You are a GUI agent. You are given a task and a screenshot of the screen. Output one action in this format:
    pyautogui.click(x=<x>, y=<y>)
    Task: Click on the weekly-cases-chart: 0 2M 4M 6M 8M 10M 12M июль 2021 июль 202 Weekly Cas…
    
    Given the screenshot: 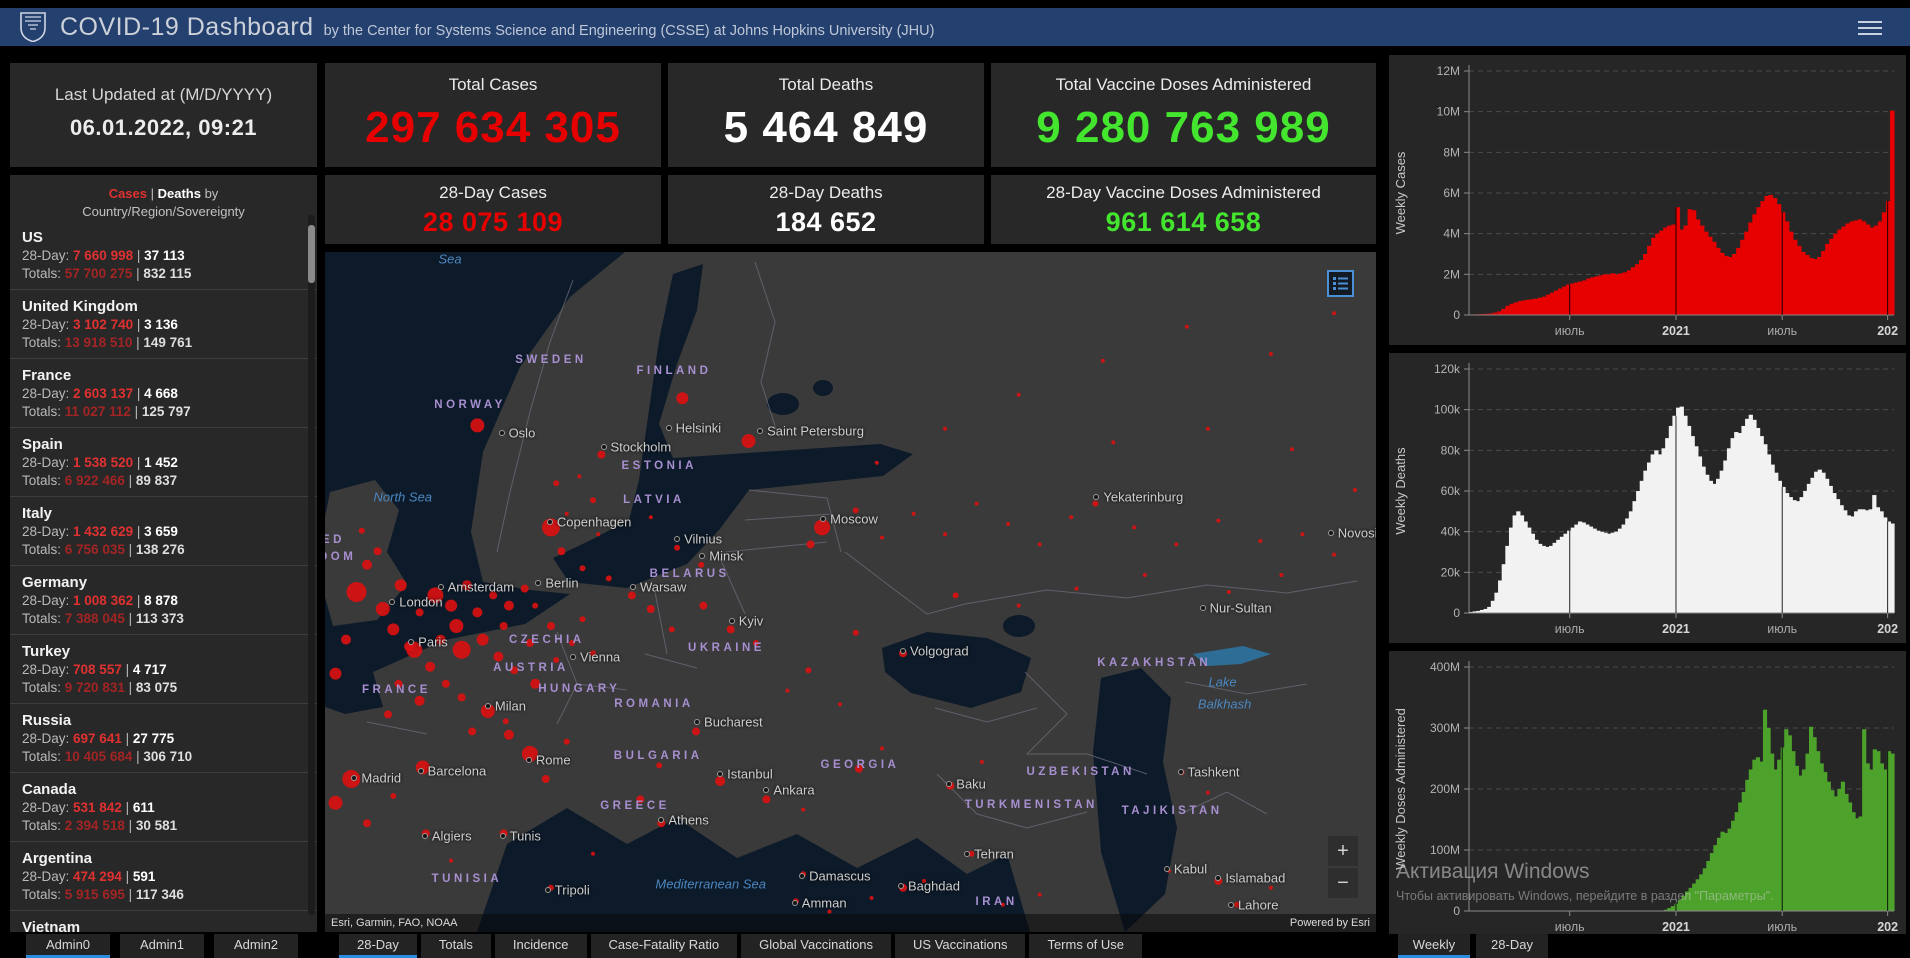 What is the action you would take?
    pyautogui.click(x=1647, y=200)
    